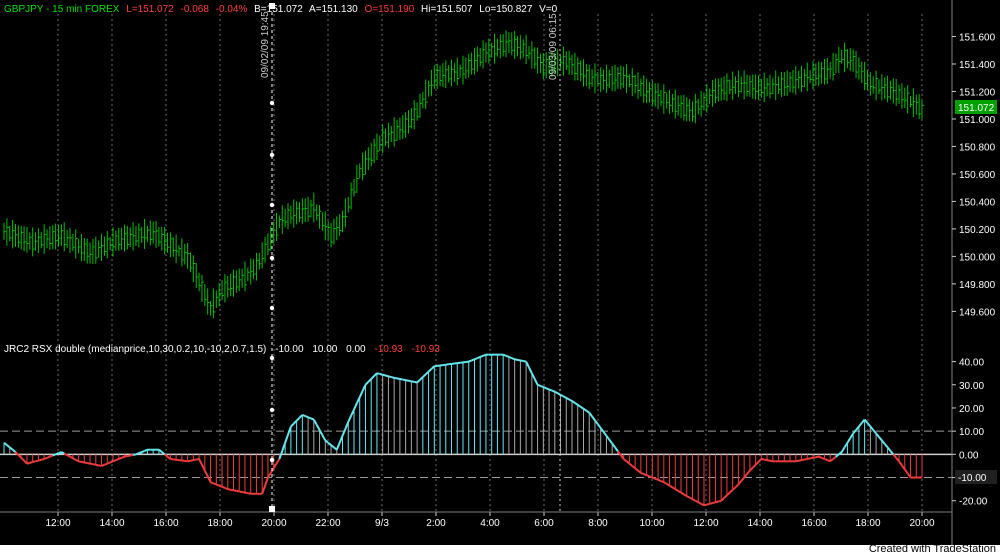  Describe the element at coordinates (267, 257) in the screenshot. I see `left-date-marker: 09/02/09 19:45` at that location.